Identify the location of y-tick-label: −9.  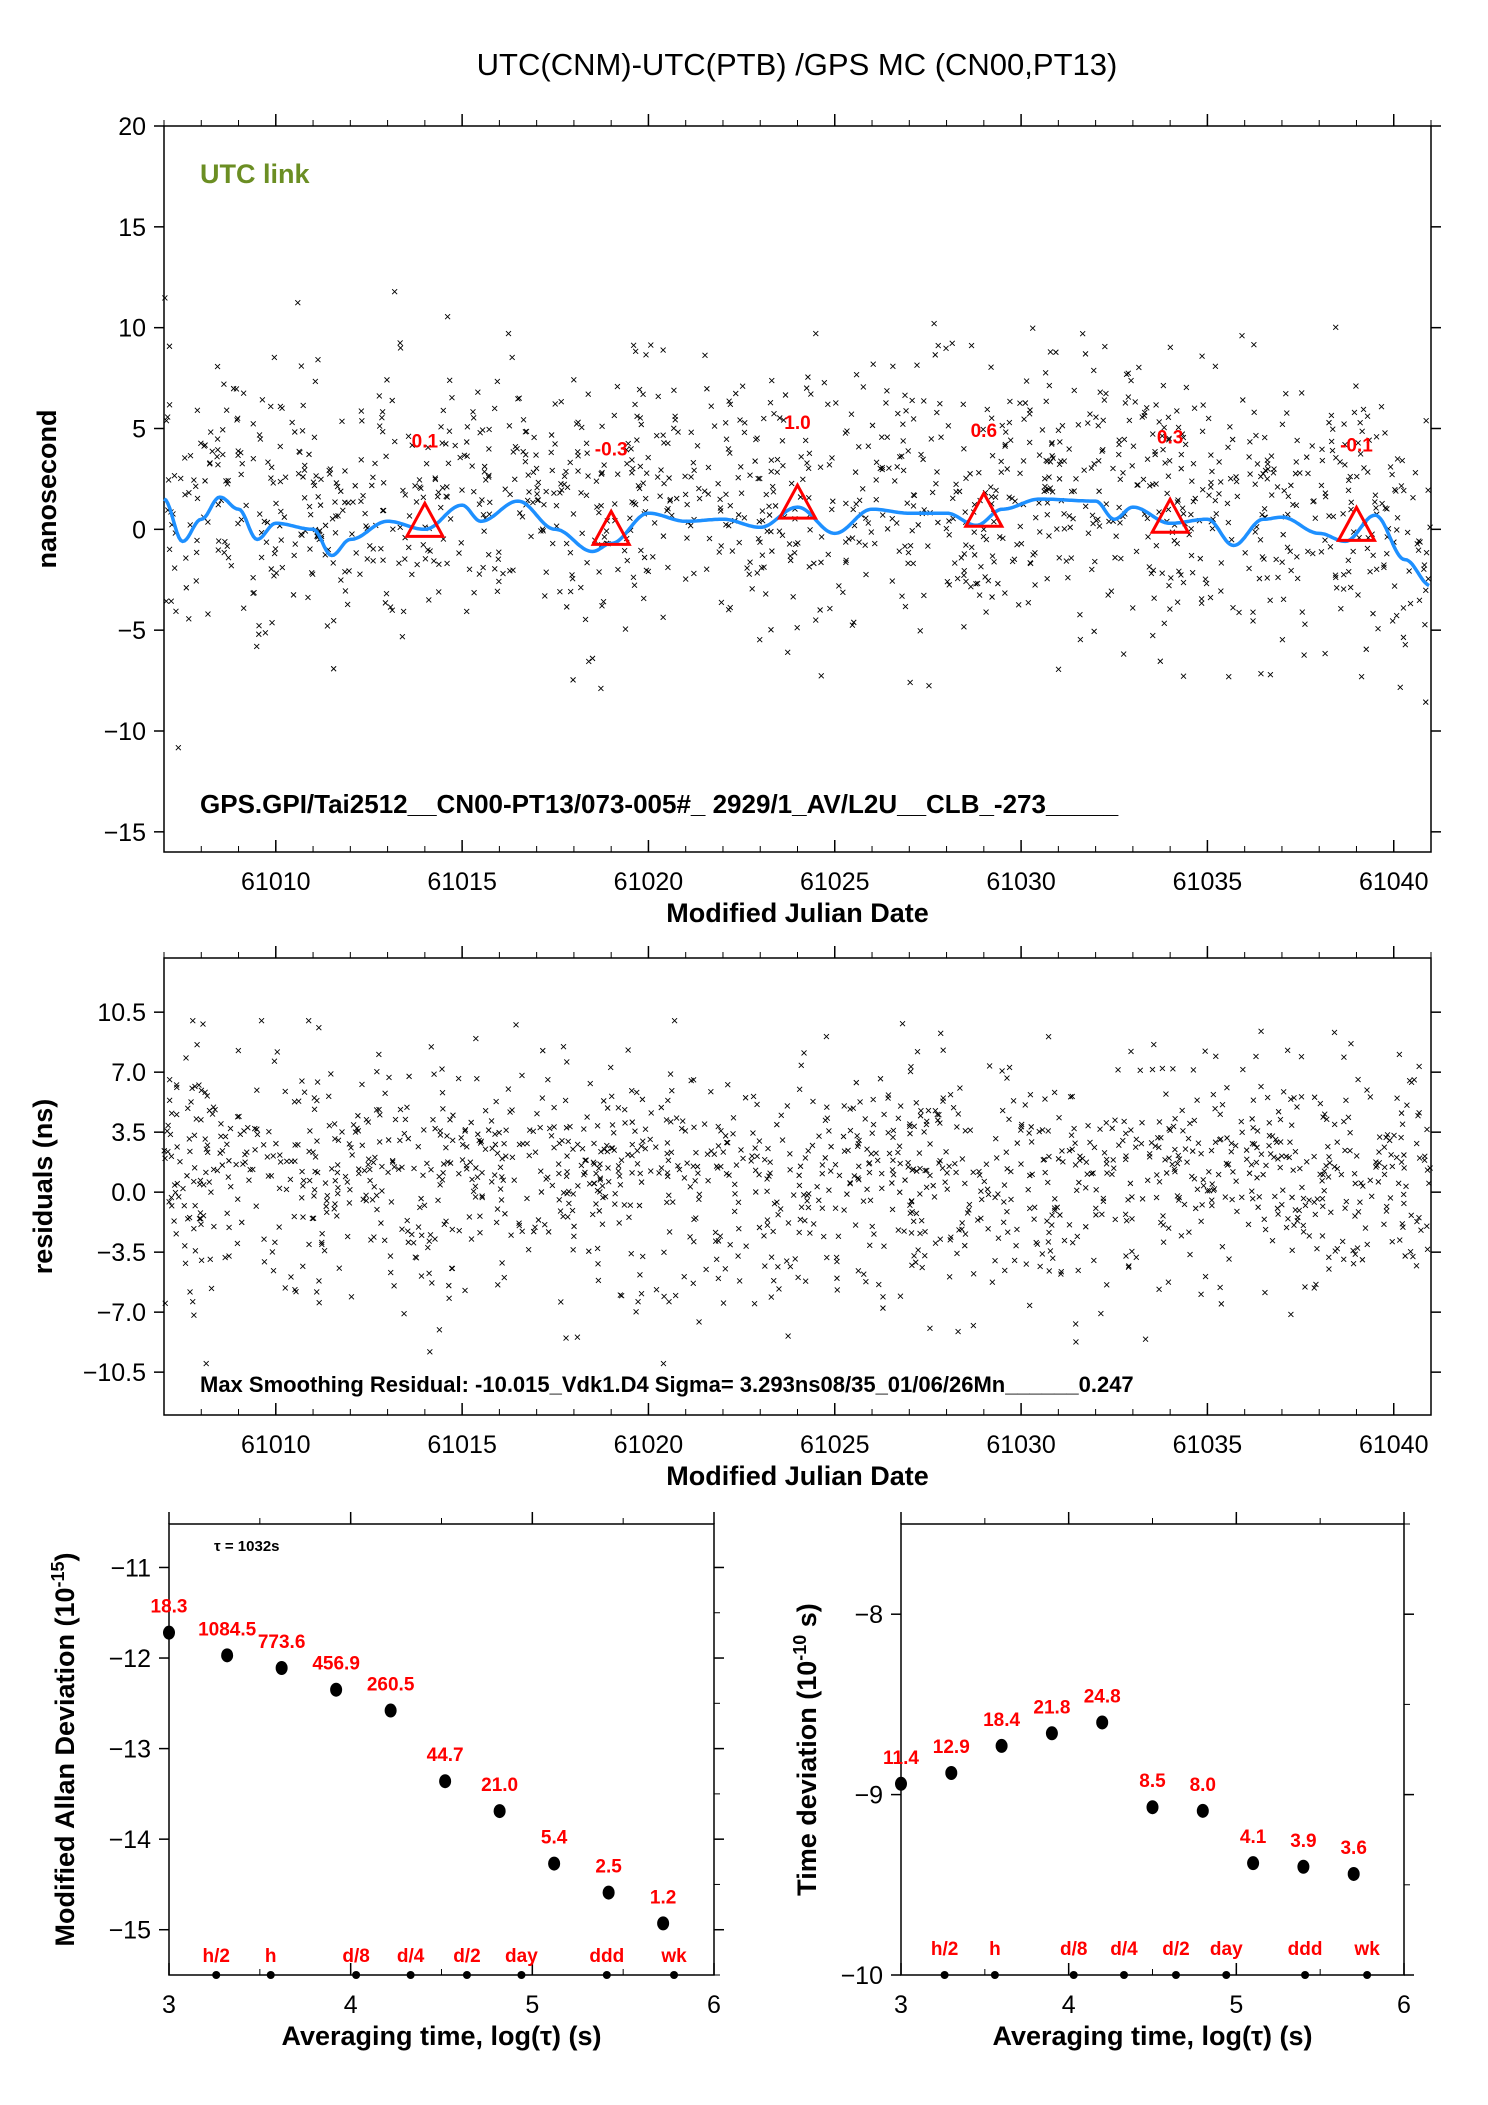
(868, 1796).